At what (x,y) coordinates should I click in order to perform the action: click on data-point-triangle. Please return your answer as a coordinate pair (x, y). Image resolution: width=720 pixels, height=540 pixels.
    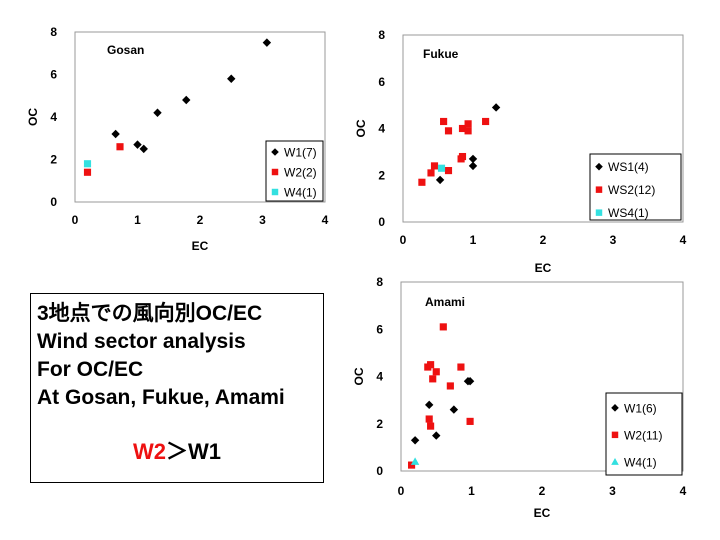
    Looking at the image, I should click on (415, 461).